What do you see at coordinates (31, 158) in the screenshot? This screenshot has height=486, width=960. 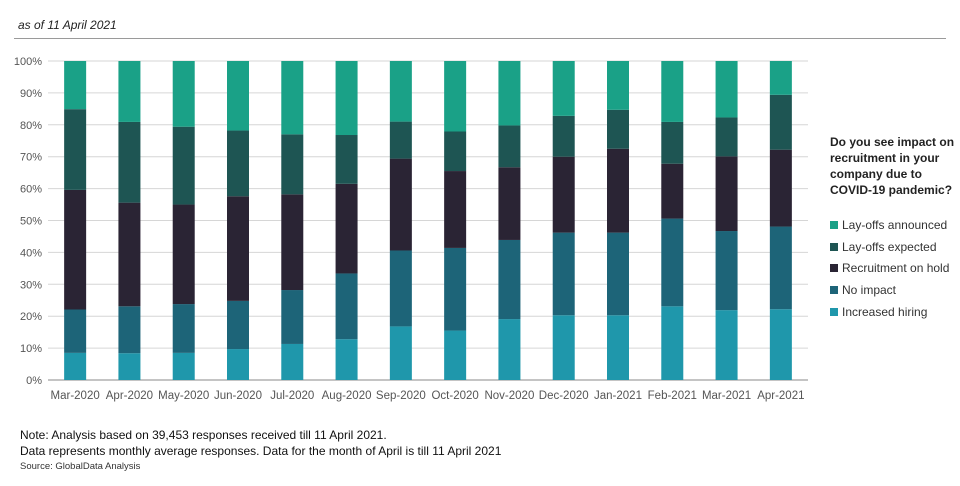 I see `y-tick-label: 70%` at bounding box center [31, 158].